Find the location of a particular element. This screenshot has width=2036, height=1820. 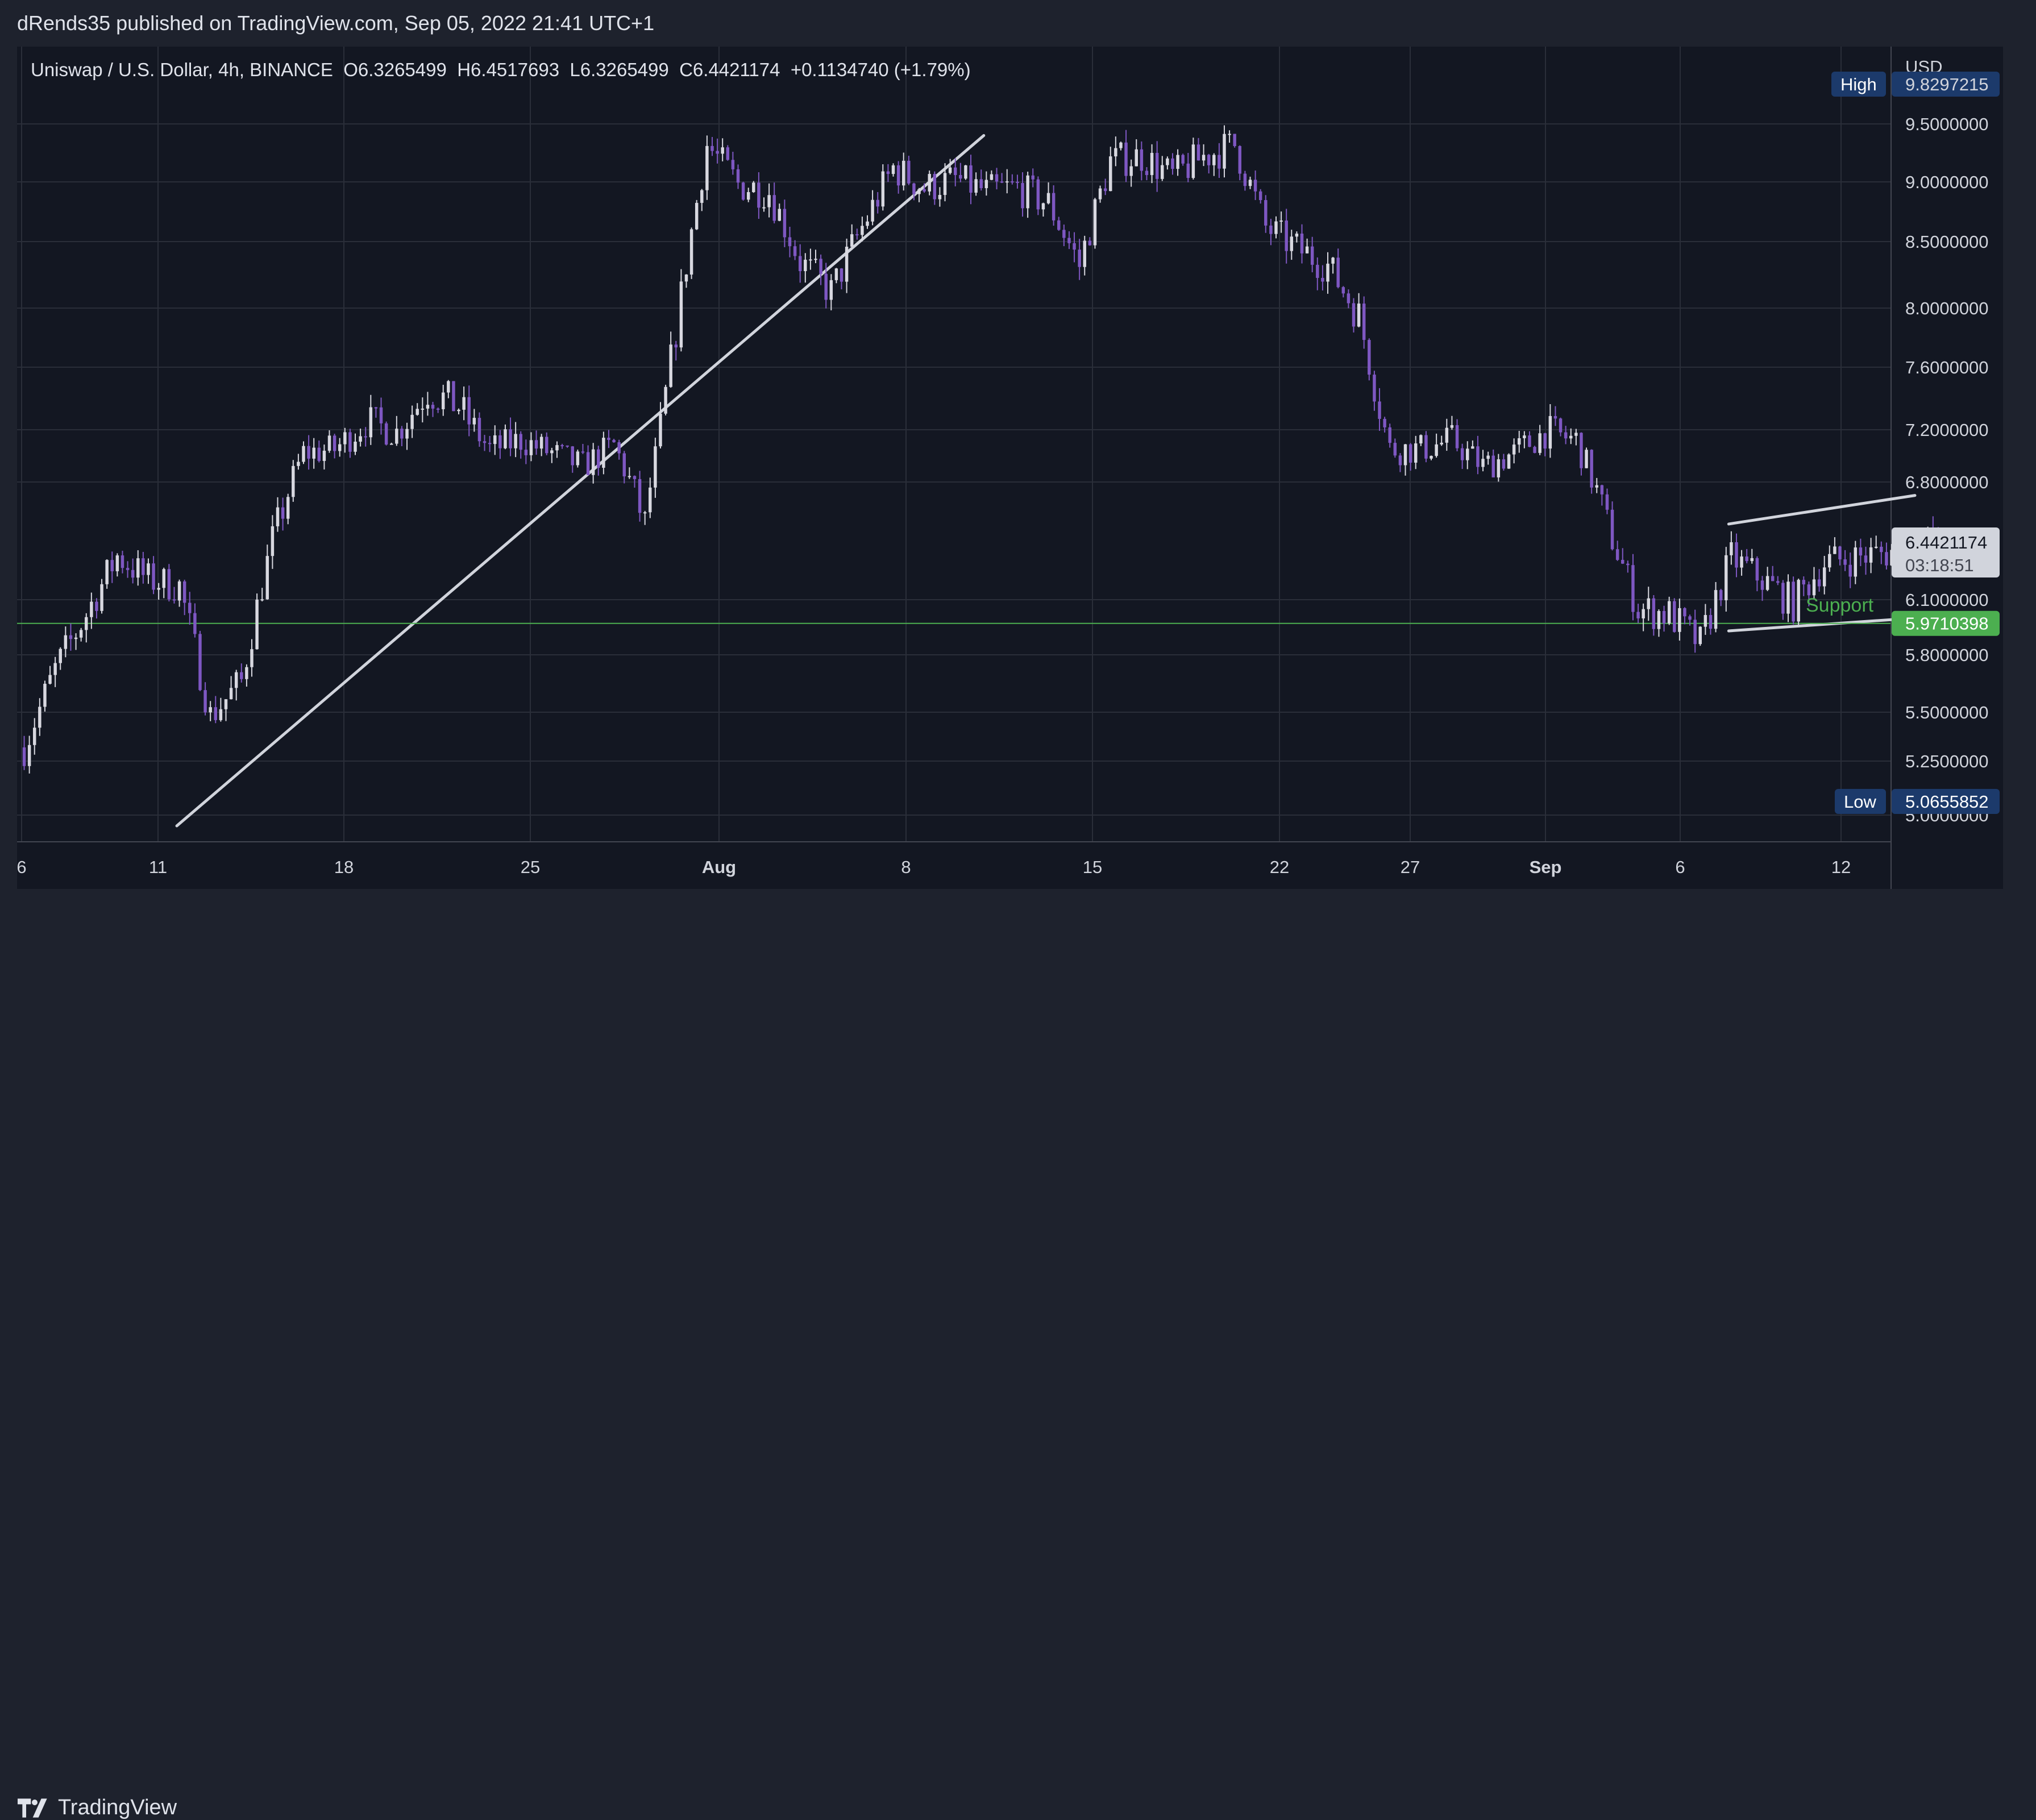

tradingview-logo-icon is located at coordinates (32, 1808).